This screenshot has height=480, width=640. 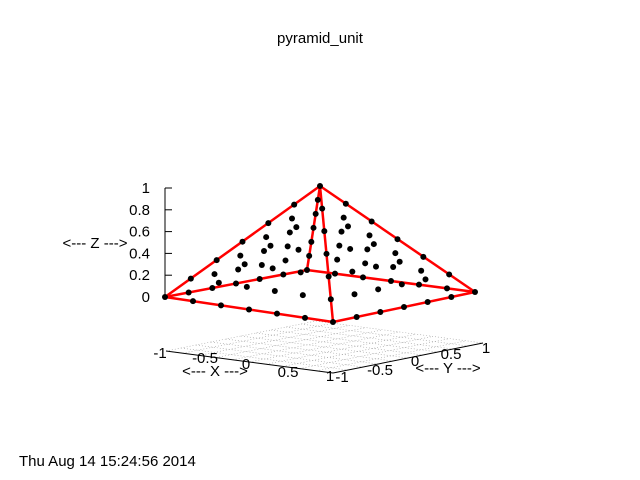 What do you see at coordinates (330, 376) in the screenshot?
I see `x-tick-label: 1` at bounding box center [330, 376].